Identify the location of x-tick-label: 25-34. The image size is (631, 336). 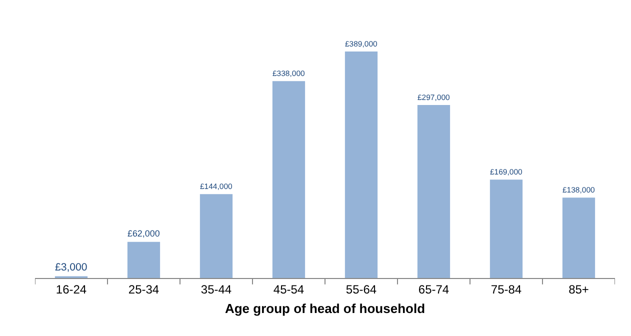
(144, 289).